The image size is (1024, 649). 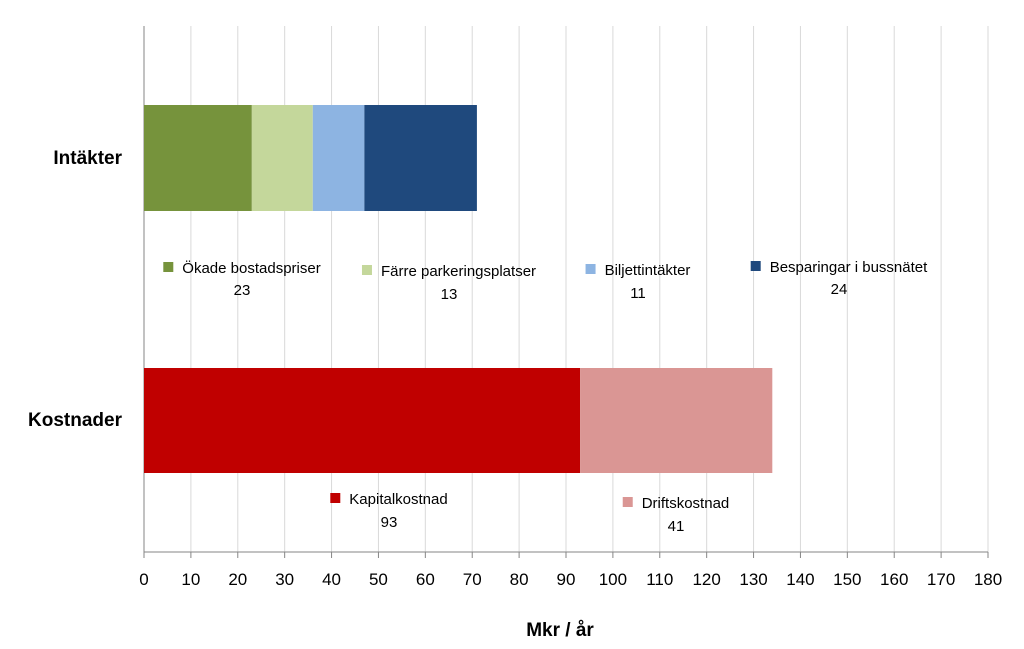 What do you see at coordinates (448, 283) in the screenshot?
I see `segment-label: Färre parkeringsplatser 13` at bounding box center [448, 283].